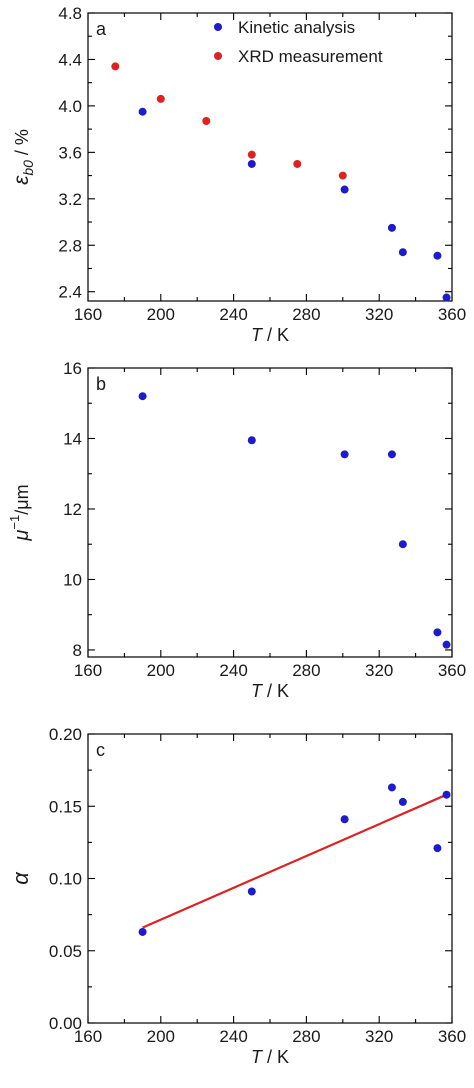  I want to click on legend: Kinetic analysis XRD measurement, so click(298, 42).